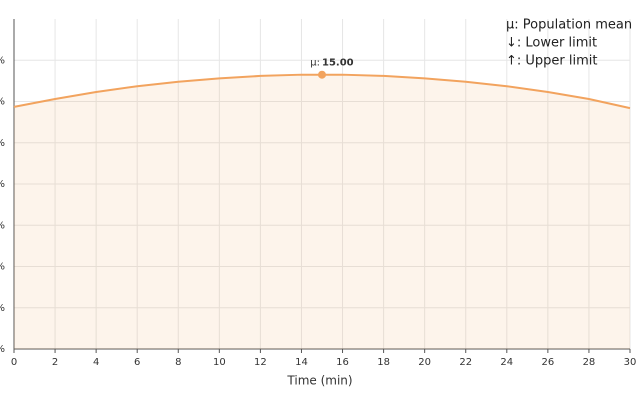 The image size is (640, 400). I want to click on legend-entry: ↓: Lower limit, so click(551, 43).